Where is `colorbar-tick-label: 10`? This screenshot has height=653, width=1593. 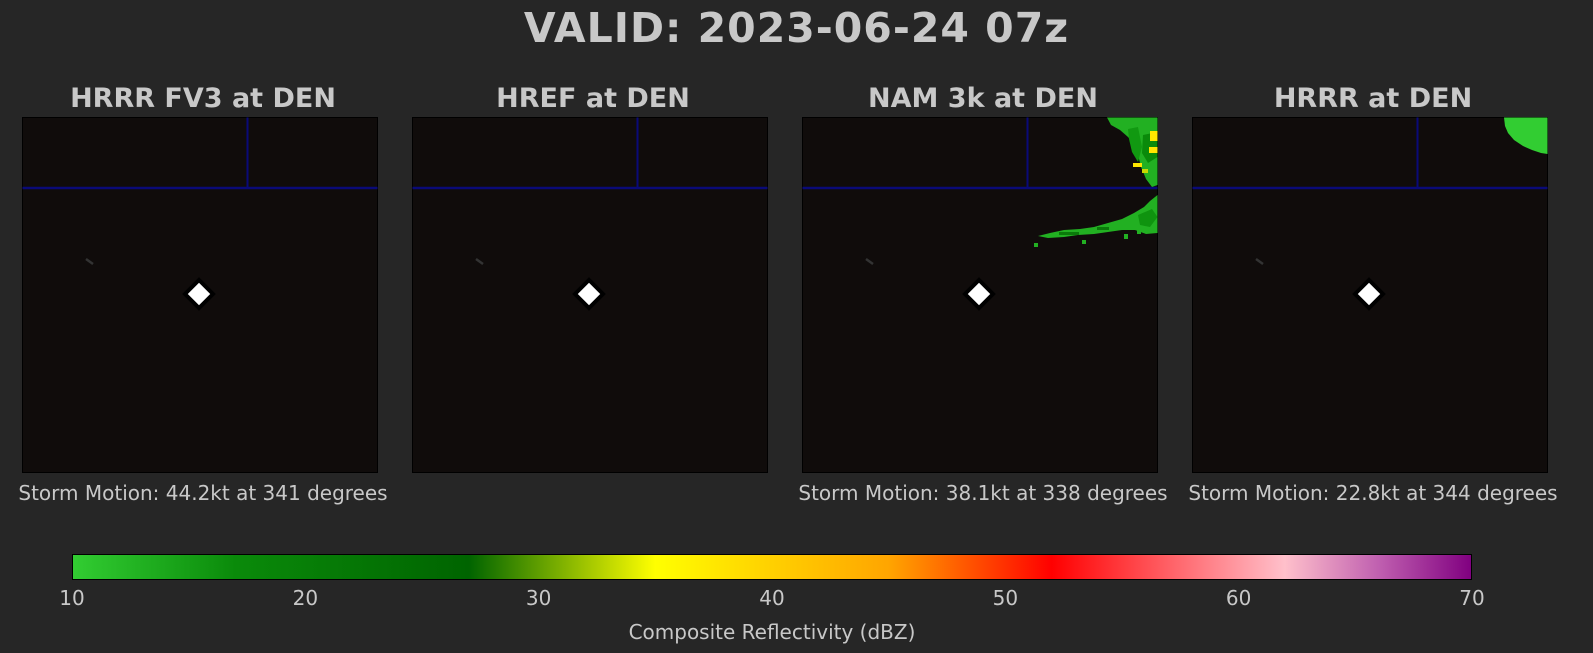 colorbar-tick-label: 10 is located at coordinates (72, 598).